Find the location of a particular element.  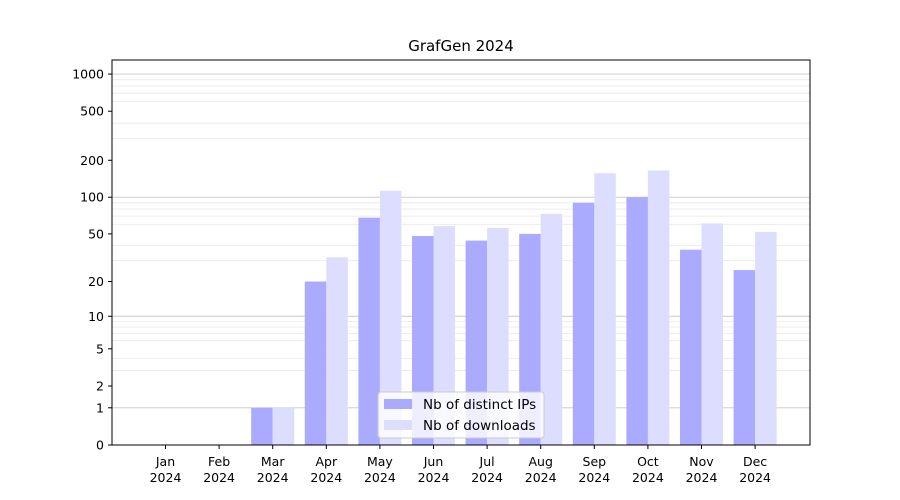

legend-box is located at coordinates (461, 415).